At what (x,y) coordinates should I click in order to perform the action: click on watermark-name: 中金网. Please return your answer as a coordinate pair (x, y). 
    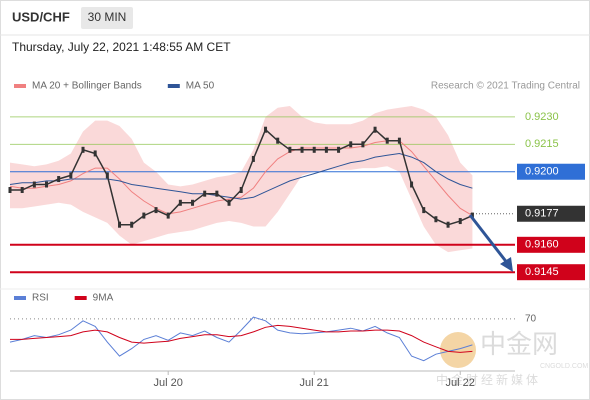
    Looking at the image, I should click on (519, 344).